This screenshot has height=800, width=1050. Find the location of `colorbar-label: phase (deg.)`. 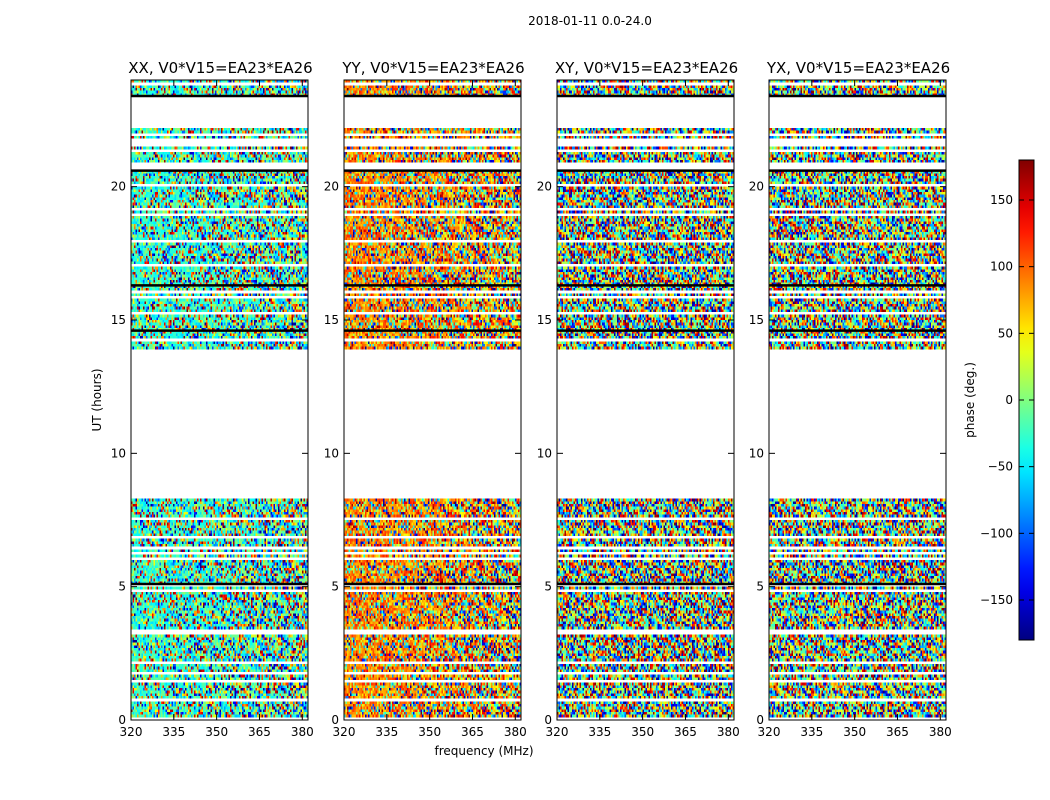

colorbar-label: phase (deg.) is located at coordinates (970, 400).